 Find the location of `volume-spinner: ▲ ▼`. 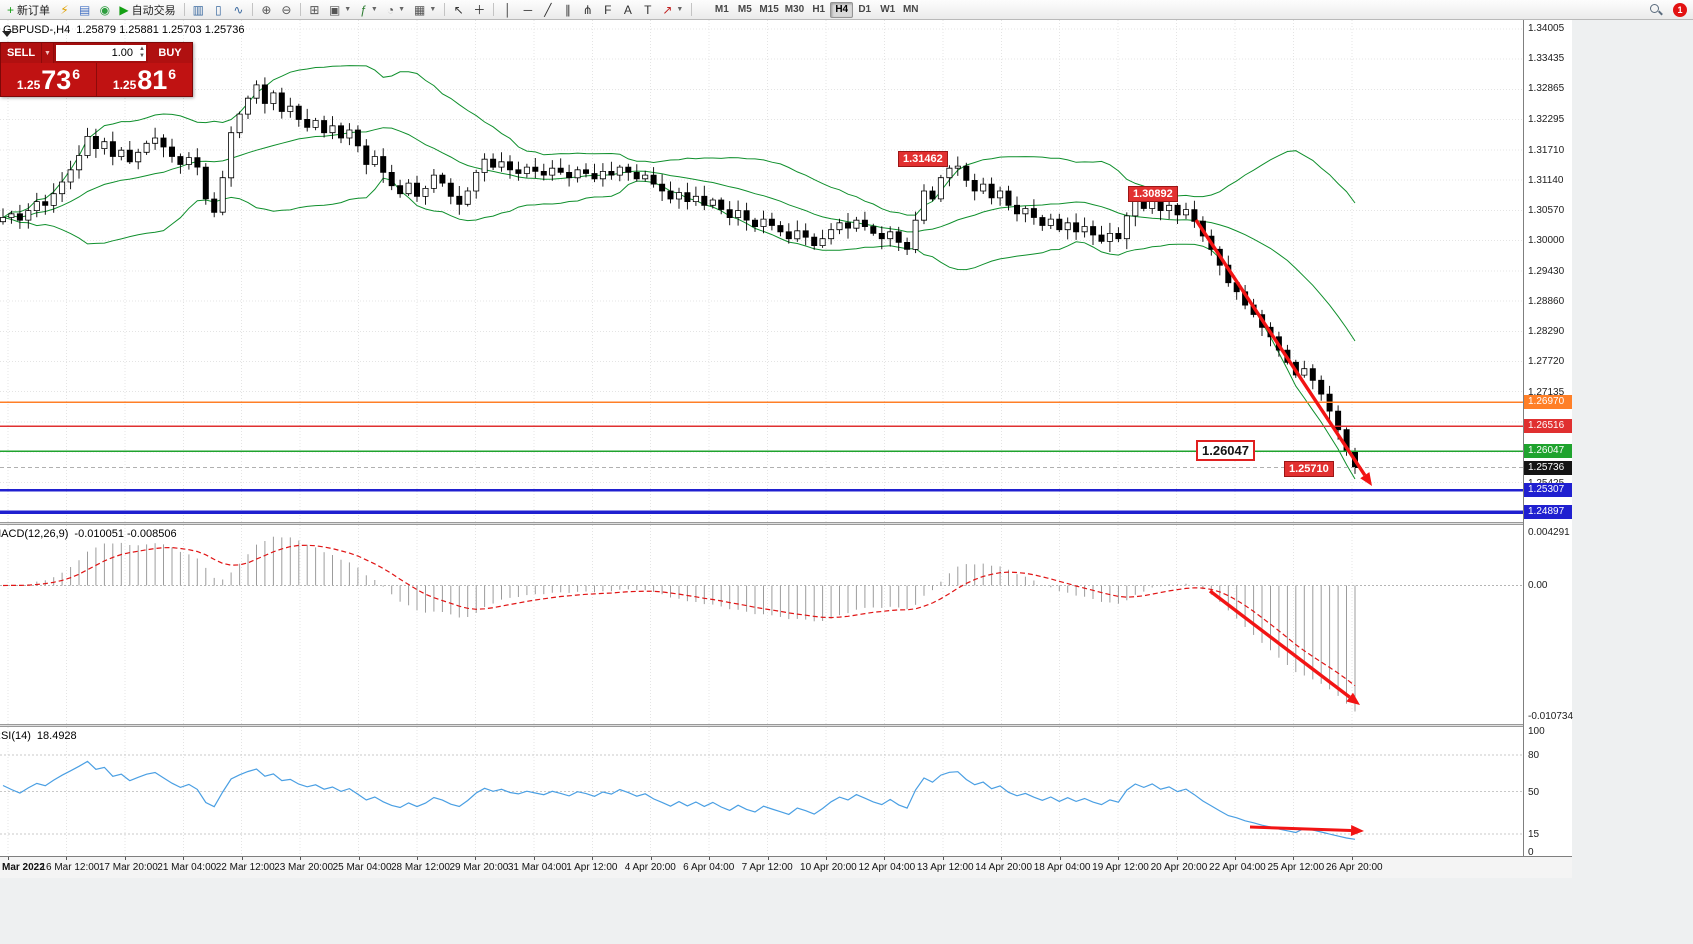

volume-spinner: ▲ ▼ is located at coordinates (142, 53).